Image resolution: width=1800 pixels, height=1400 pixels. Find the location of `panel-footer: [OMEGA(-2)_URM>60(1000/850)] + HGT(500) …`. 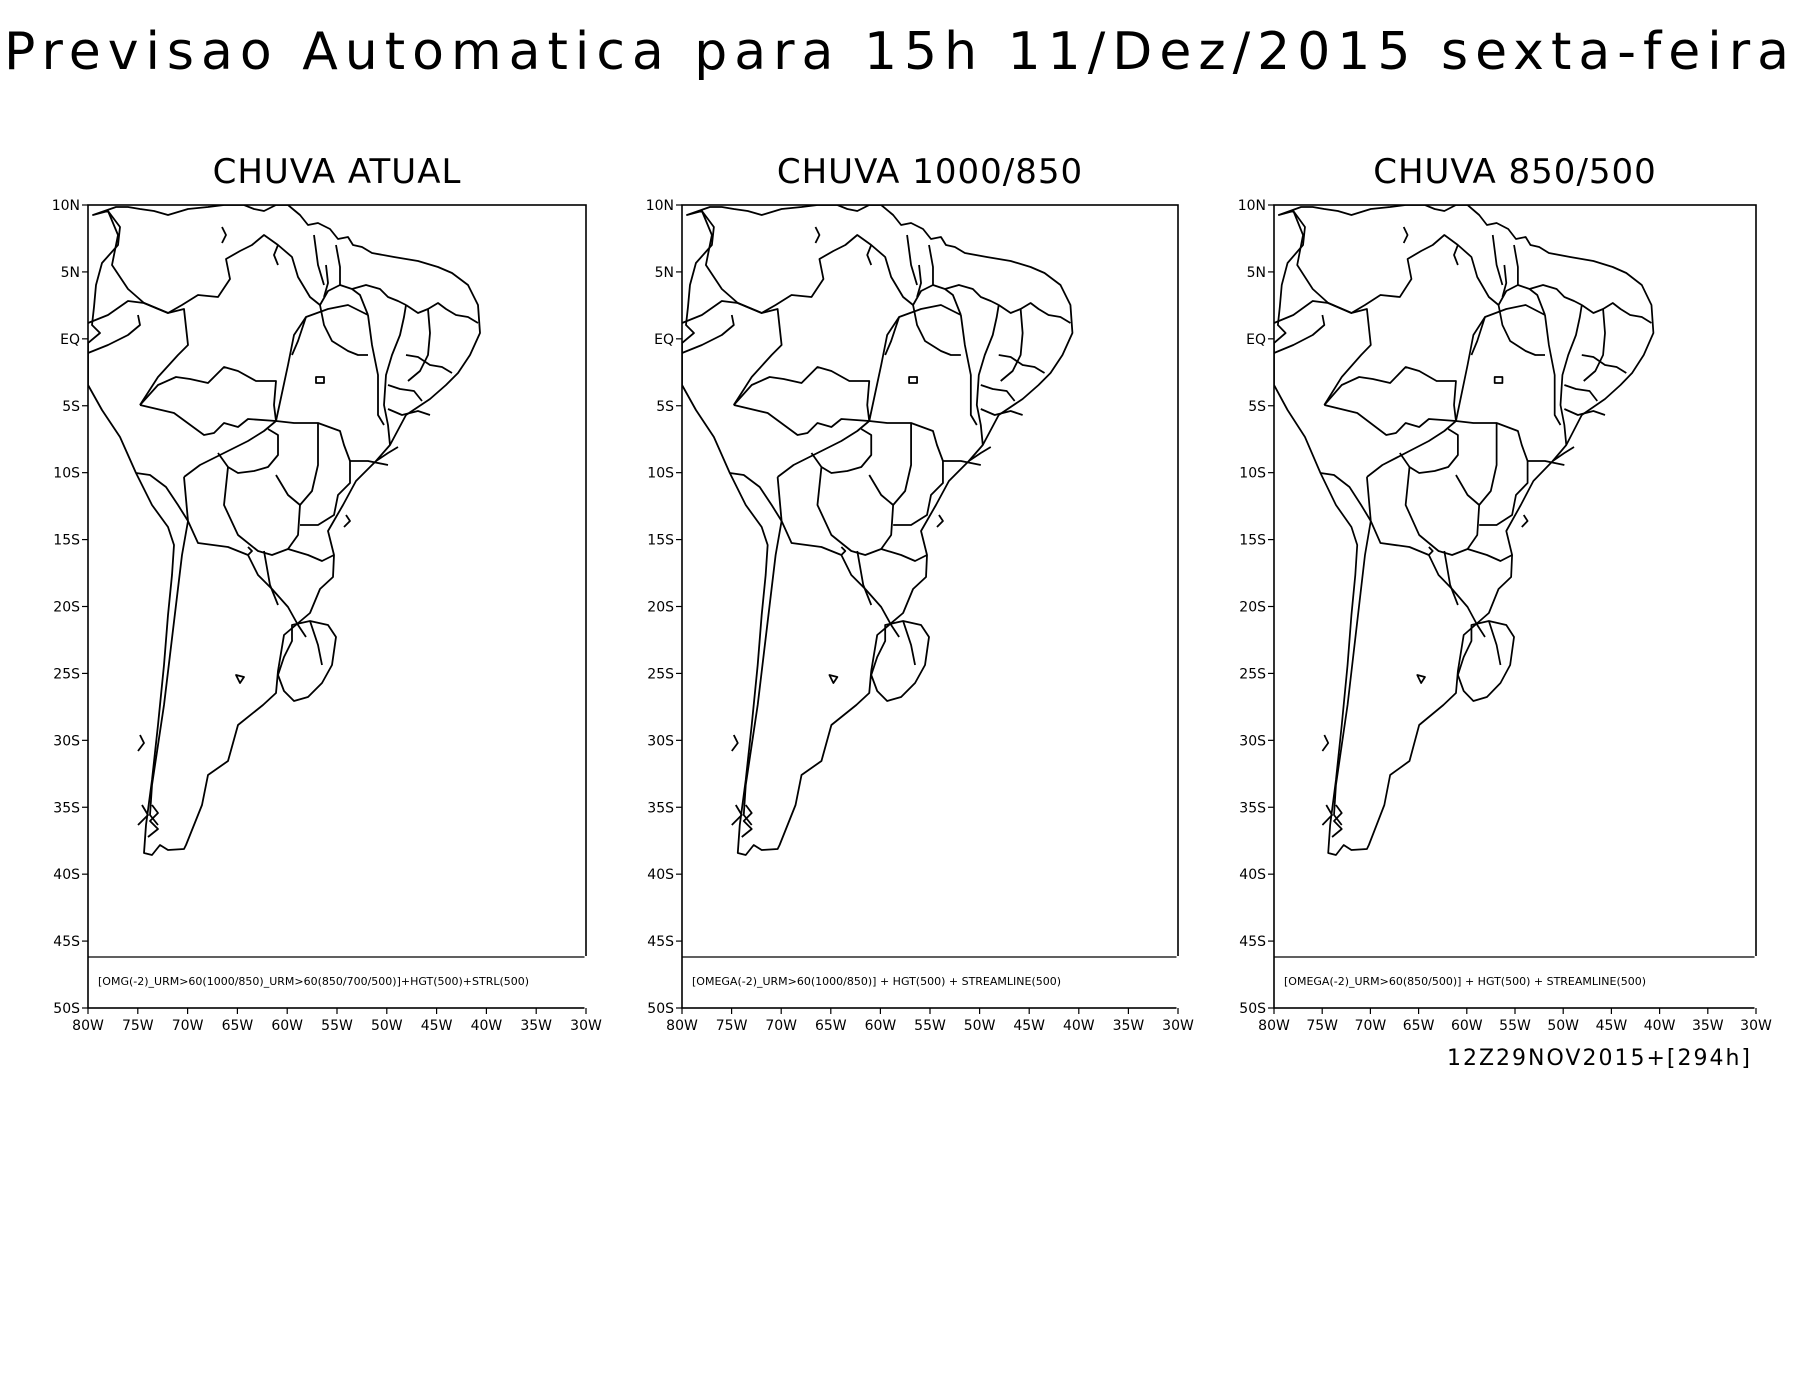

panel-footer: [OMEGA(-2)_URM>60(1000/850)] + HGT(500) … is located at coordinates (876, 981).